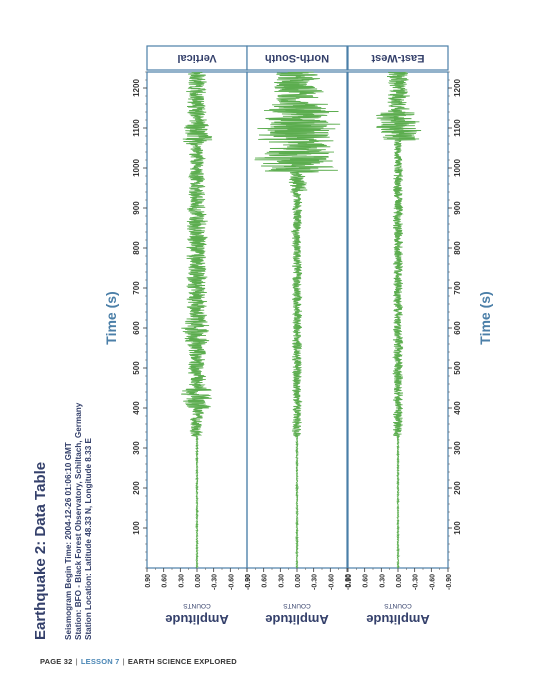 The height and width of the screenshot is (696, 534). Describe the element at coordinates (136, 128) in the screenshot. I see `time-tick-label-left: 1100` at that location.